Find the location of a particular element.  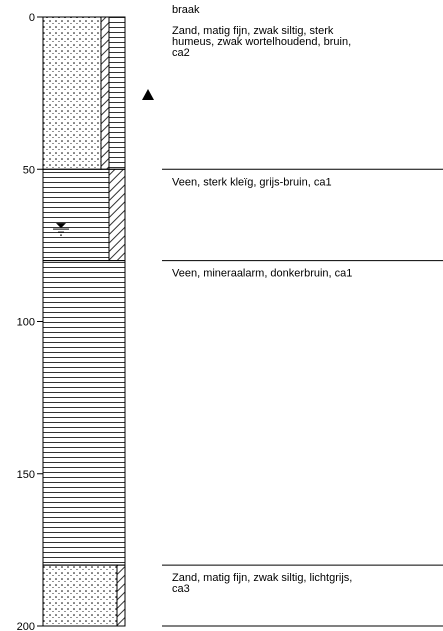

layer-description: ca2 is located at coordinates (181, 53).